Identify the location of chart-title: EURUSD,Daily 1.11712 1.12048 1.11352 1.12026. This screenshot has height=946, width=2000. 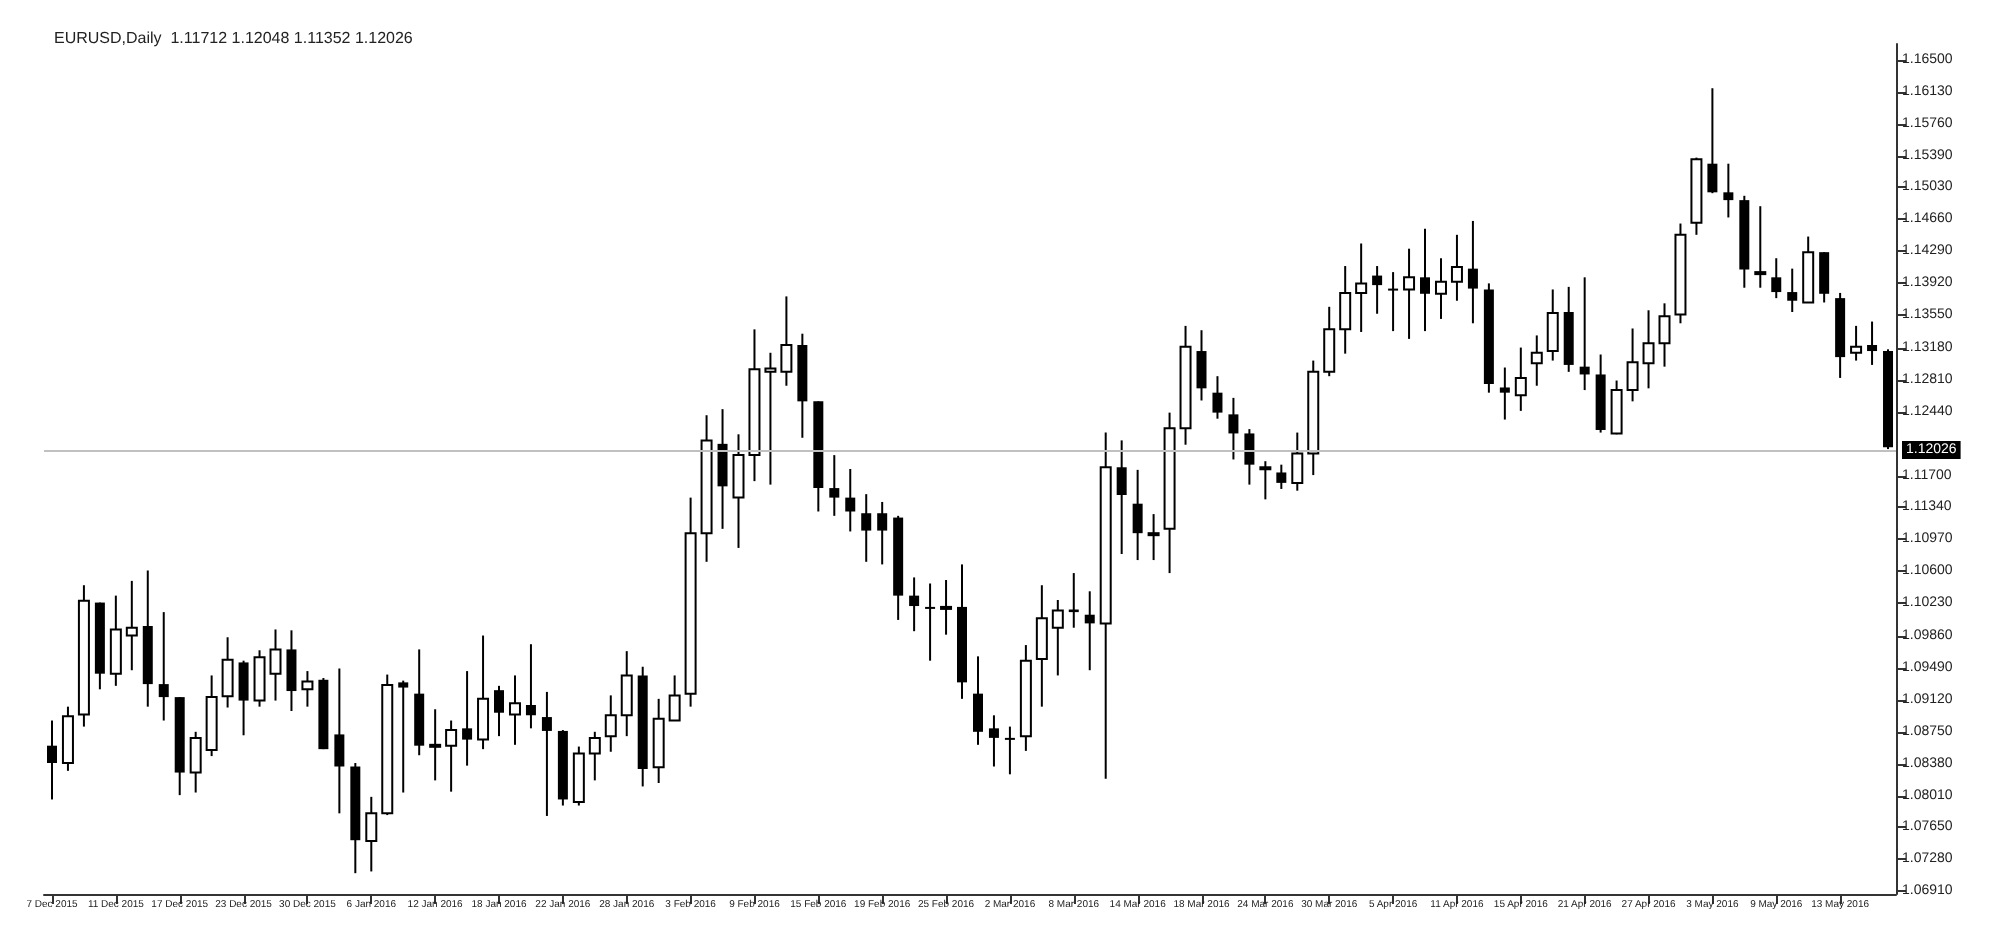
(234, 38).